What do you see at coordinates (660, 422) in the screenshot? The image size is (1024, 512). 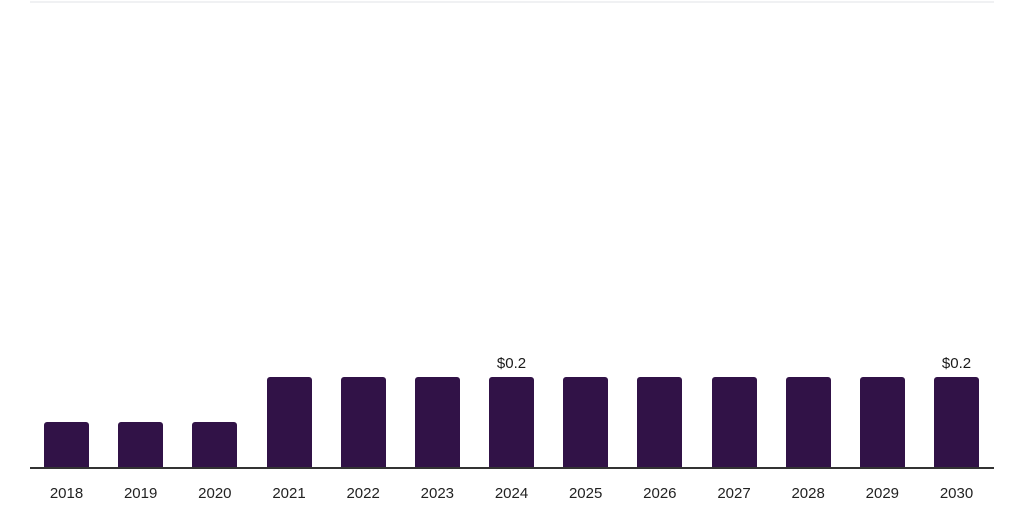 I see `bar-2026` at bounding box center [660, 422].